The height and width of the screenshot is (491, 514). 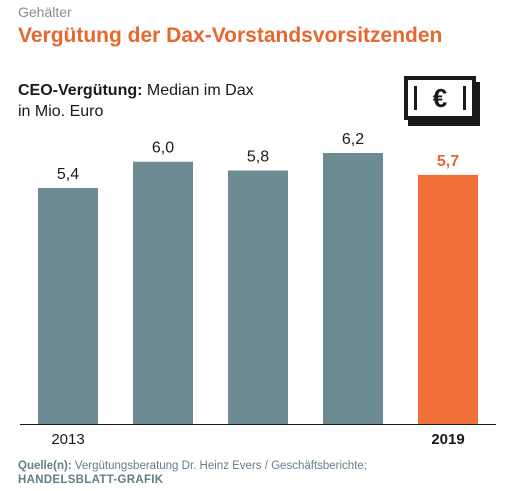 What do you see at coordinates (61, 111) in the screenshot?
I see `subtitle-unit: in Mio. Euro` at bounding box center [61, 111].